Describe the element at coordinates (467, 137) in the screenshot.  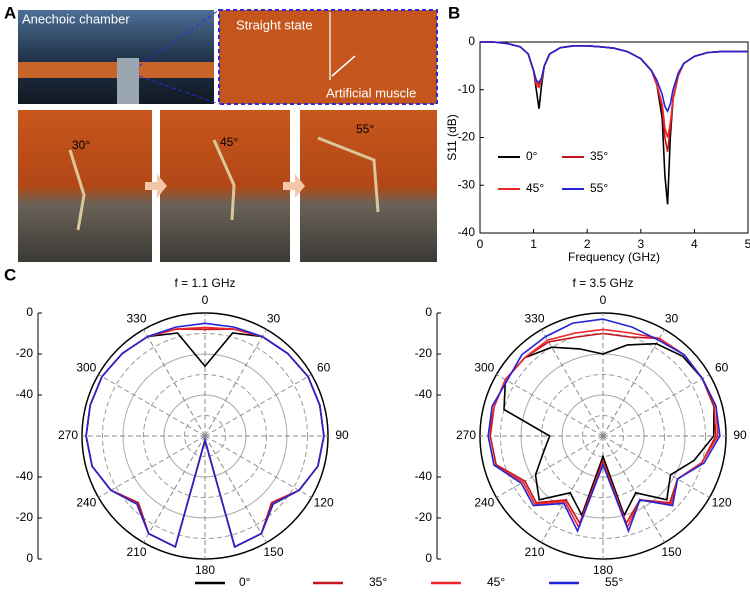
I see `y-tick-label: -20` at that location.